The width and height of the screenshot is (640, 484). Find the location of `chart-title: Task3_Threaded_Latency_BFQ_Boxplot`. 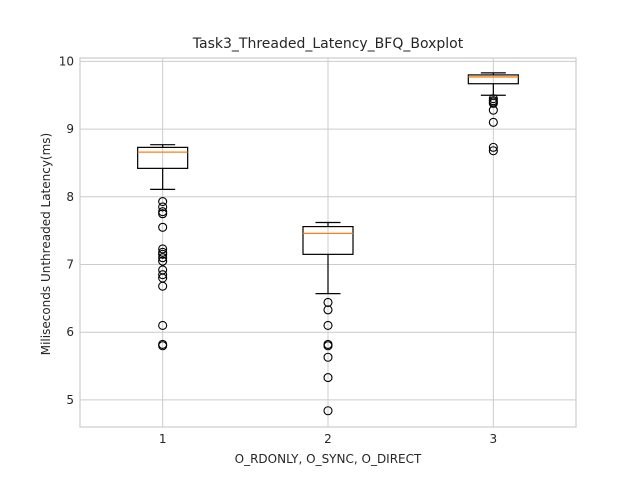

chart-title: Task3_Threaded_Latency_BFQ_Boxplot is located at coordinates (328, 44).